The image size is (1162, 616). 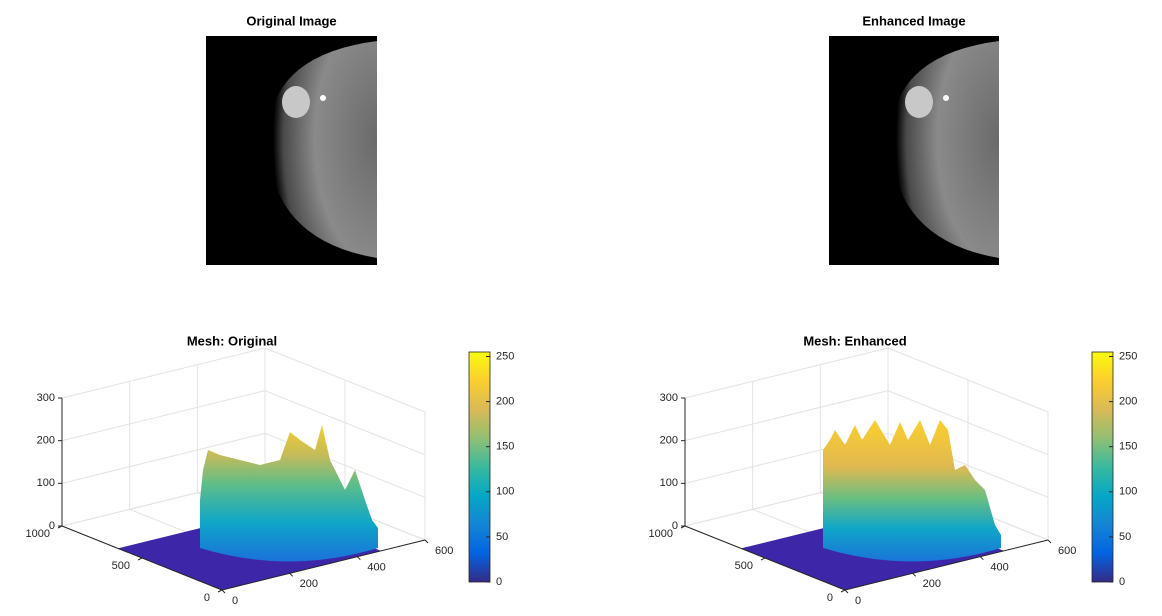 What do you see at coordinates (291, 20) in the screenshot?
I see `image-title: Original Image` at bounding box center [291, 20].